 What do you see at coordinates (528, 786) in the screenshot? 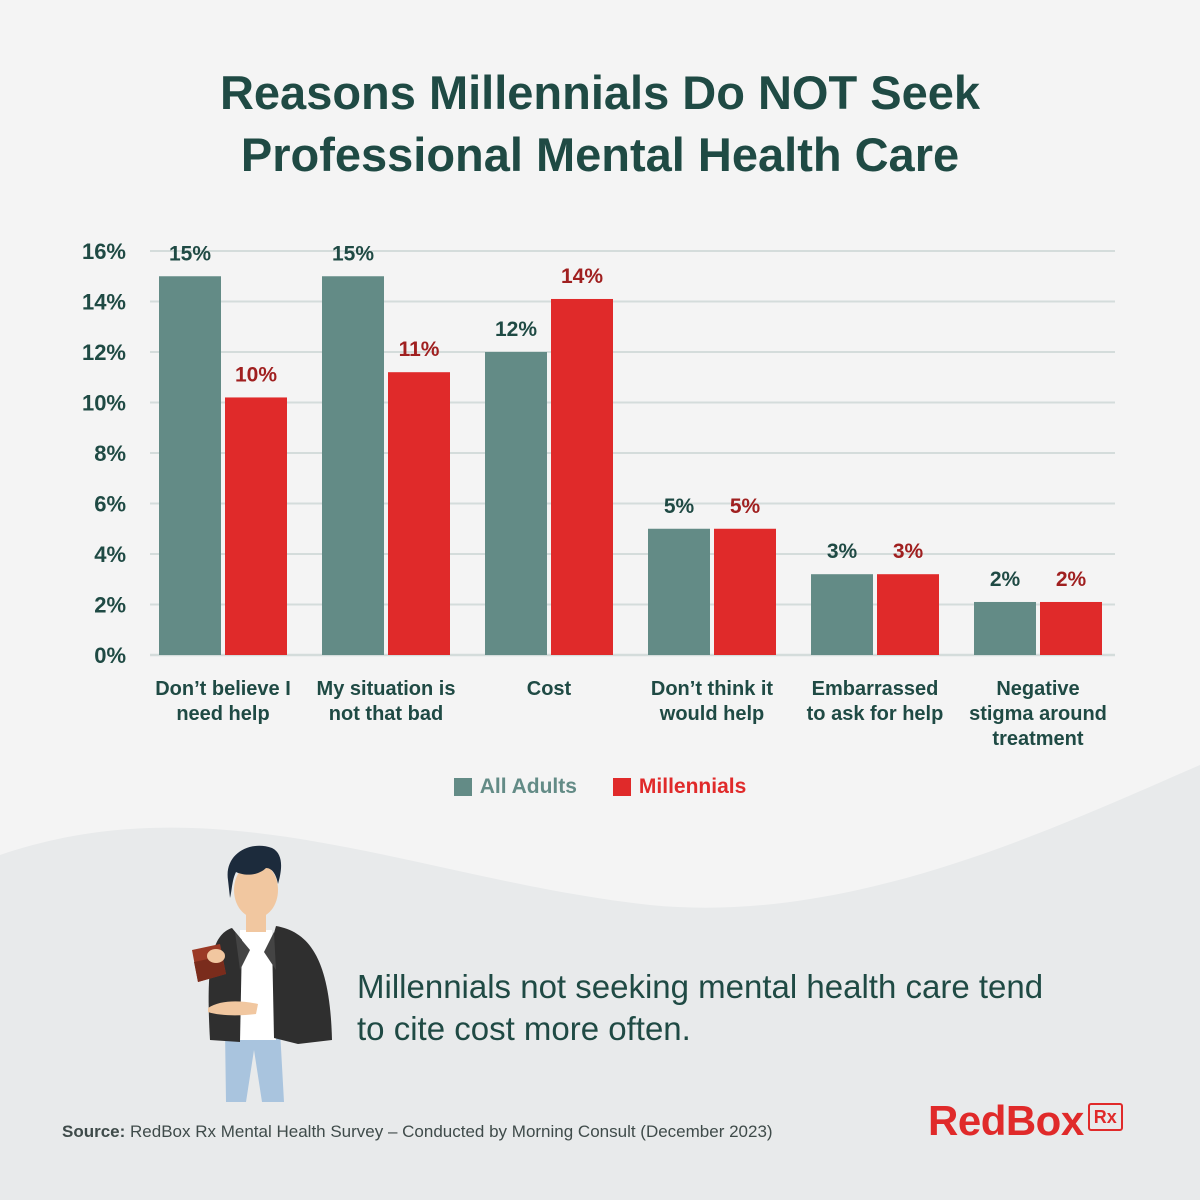
I see `legend-label-all-adults: All Adults` at bounding box center [528, 786].